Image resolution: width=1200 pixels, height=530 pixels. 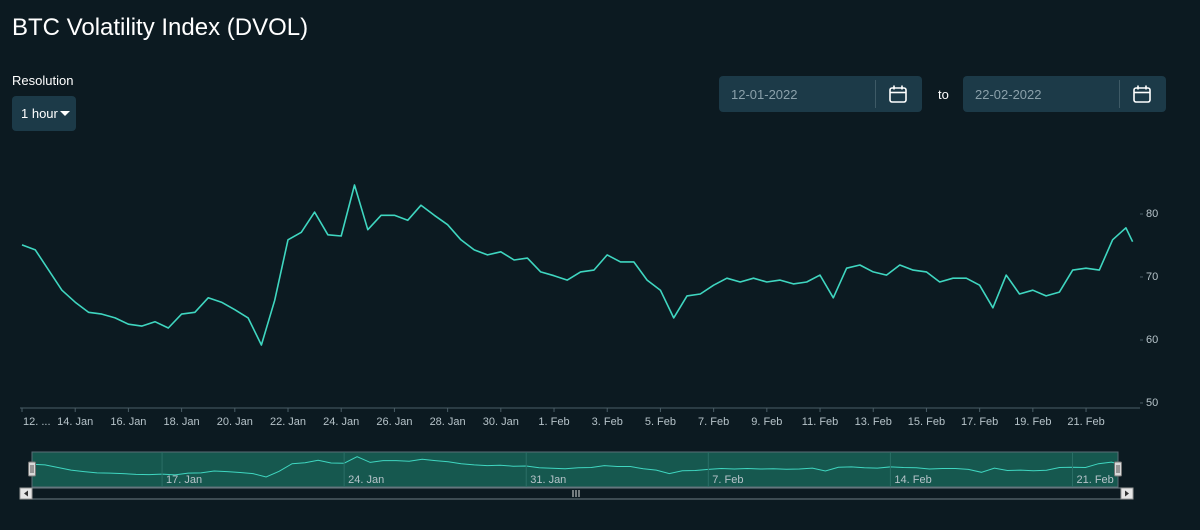 I want to click on x-tick-label: 9. Feb, so click(x=766, y=422).